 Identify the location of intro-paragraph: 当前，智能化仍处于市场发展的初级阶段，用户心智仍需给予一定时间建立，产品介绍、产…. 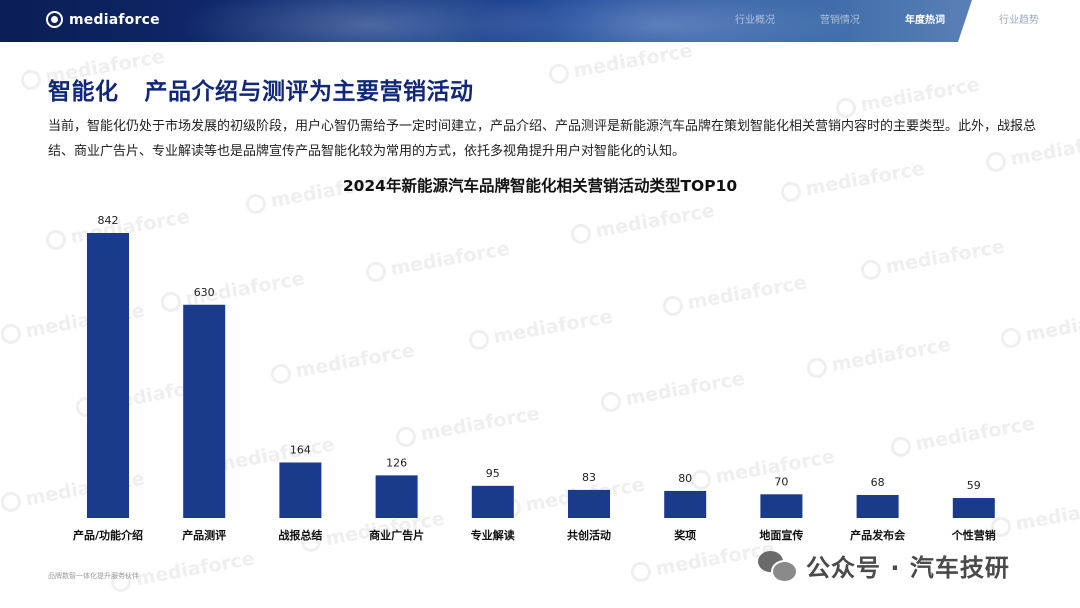
(542, 139).